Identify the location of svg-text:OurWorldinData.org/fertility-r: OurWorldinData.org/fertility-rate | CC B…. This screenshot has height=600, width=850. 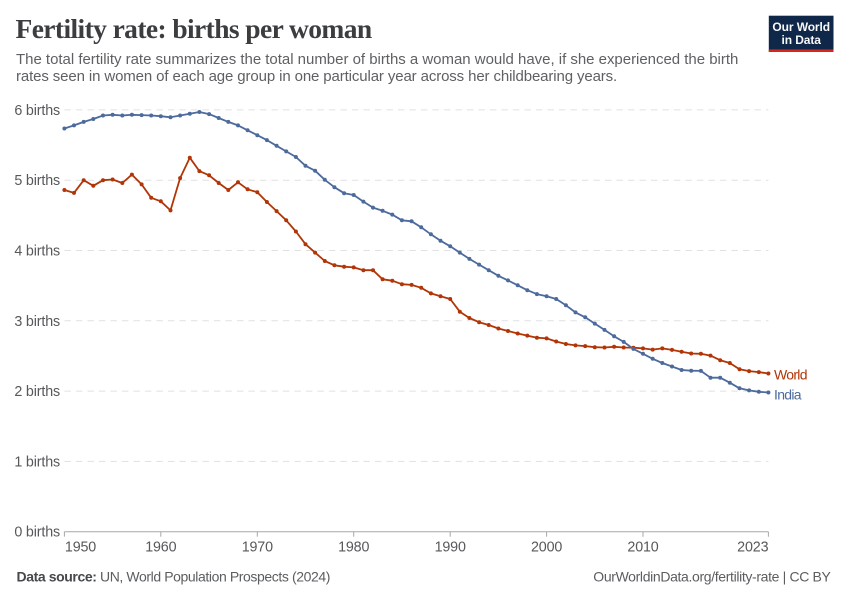
(712, 577).